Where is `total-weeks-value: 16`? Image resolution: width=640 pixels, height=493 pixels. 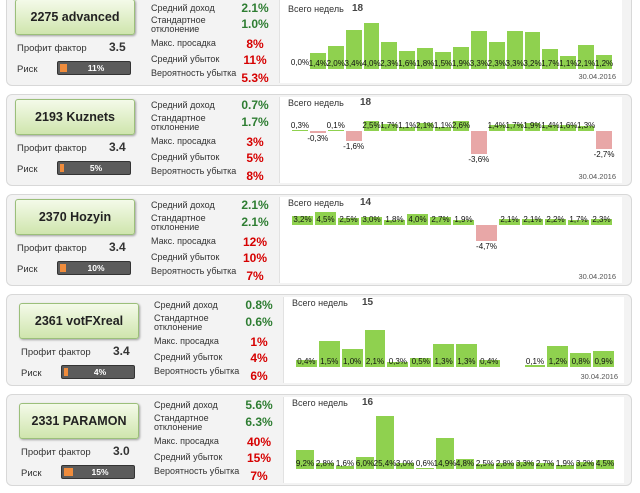
total-weeks-value: 16 is located at coordinates (368, 402).